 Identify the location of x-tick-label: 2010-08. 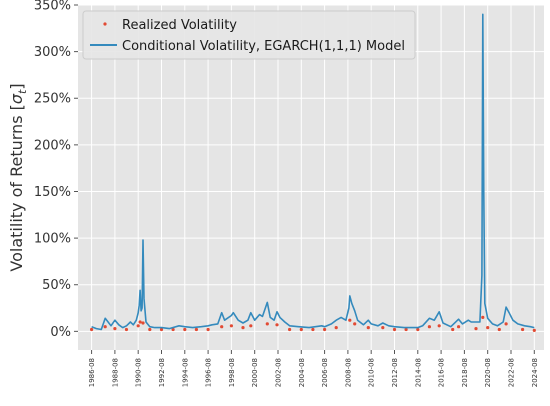
(372, 372).